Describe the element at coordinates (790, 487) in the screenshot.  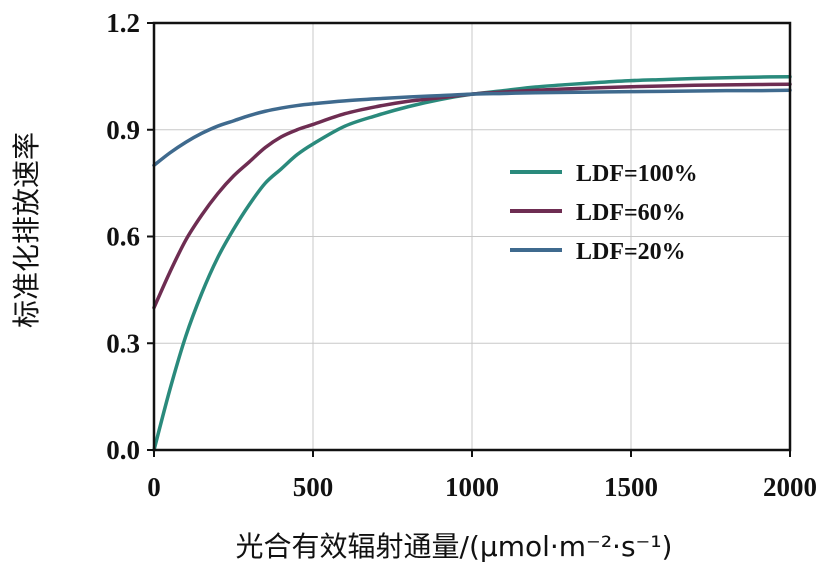
I see `x-tick-label: 2000` at that location.